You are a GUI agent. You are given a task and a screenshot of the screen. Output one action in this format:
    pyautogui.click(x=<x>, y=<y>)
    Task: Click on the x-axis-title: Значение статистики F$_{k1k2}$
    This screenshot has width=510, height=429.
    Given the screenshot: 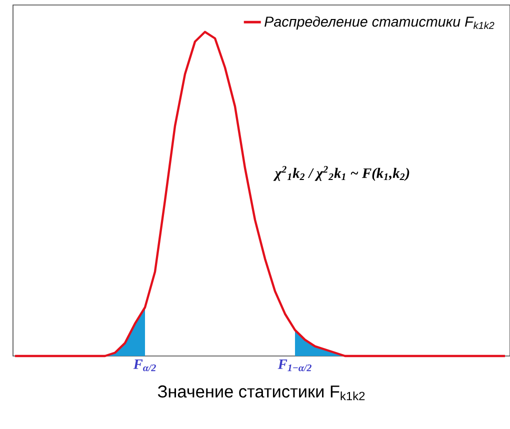 What is the action you would take?
    pyautogui.click(x=261, y=392)
    